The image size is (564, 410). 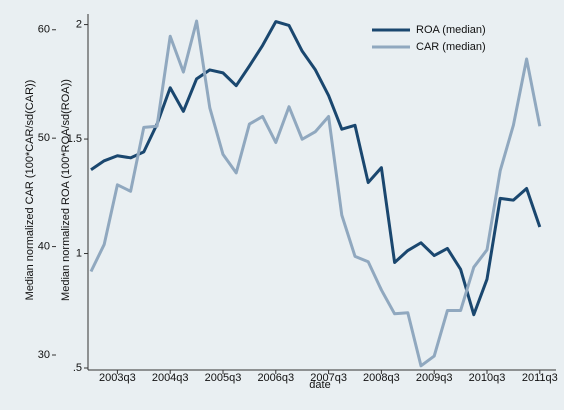 What do you see at coordinates (319, 385) in the screenshot?
I see `x-axis-title: date` at bounding box center [319, 385].